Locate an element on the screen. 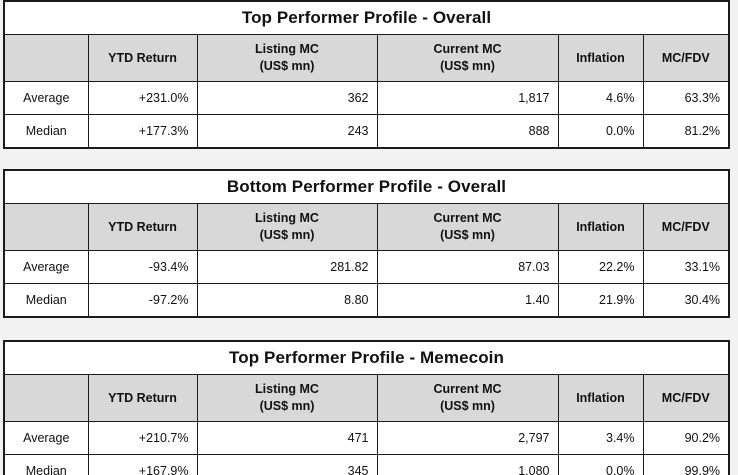 This screenshot has height=475, width=738. cell-mc-fdv: 90.2% is located at coordinates (686, 438).